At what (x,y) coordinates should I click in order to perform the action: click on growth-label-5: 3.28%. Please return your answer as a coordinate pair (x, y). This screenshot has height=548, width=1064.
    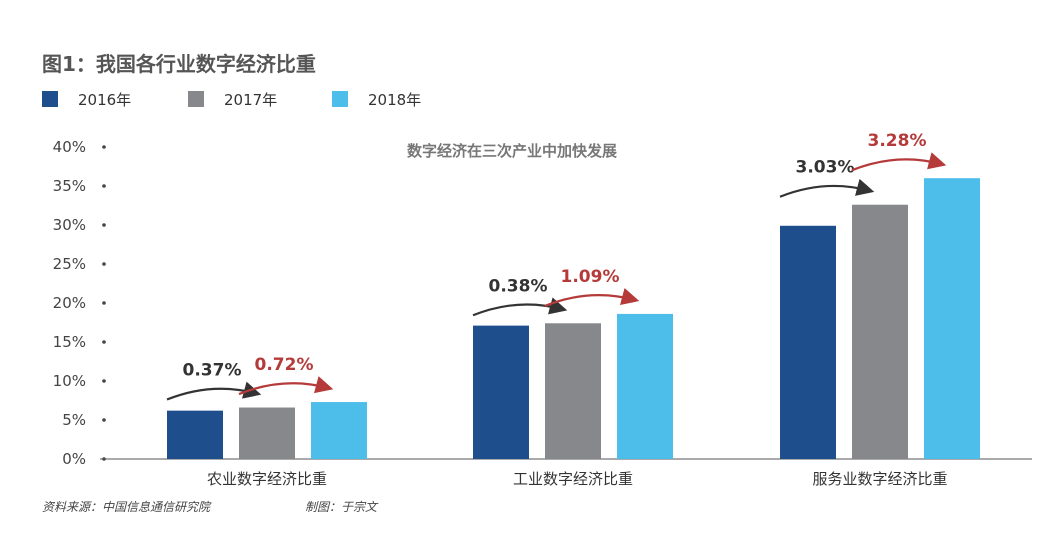
    Looking at the image, I should click on (897, 141).